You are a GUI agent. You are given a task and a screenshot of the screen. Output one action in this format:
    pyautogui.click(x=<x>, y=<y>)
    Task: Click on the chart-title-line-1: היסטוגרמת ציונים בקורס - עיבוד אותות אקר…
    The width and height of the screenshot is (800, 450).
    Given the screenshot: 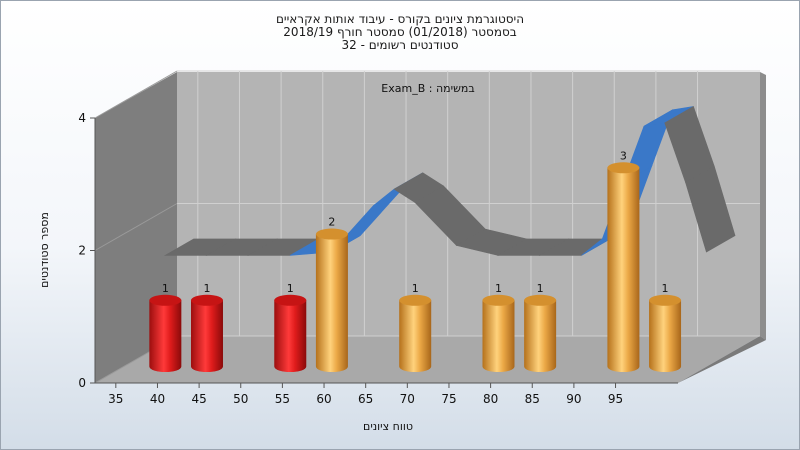 What is the action you would take?
    pyautogui.click(x=400, y=19)
    